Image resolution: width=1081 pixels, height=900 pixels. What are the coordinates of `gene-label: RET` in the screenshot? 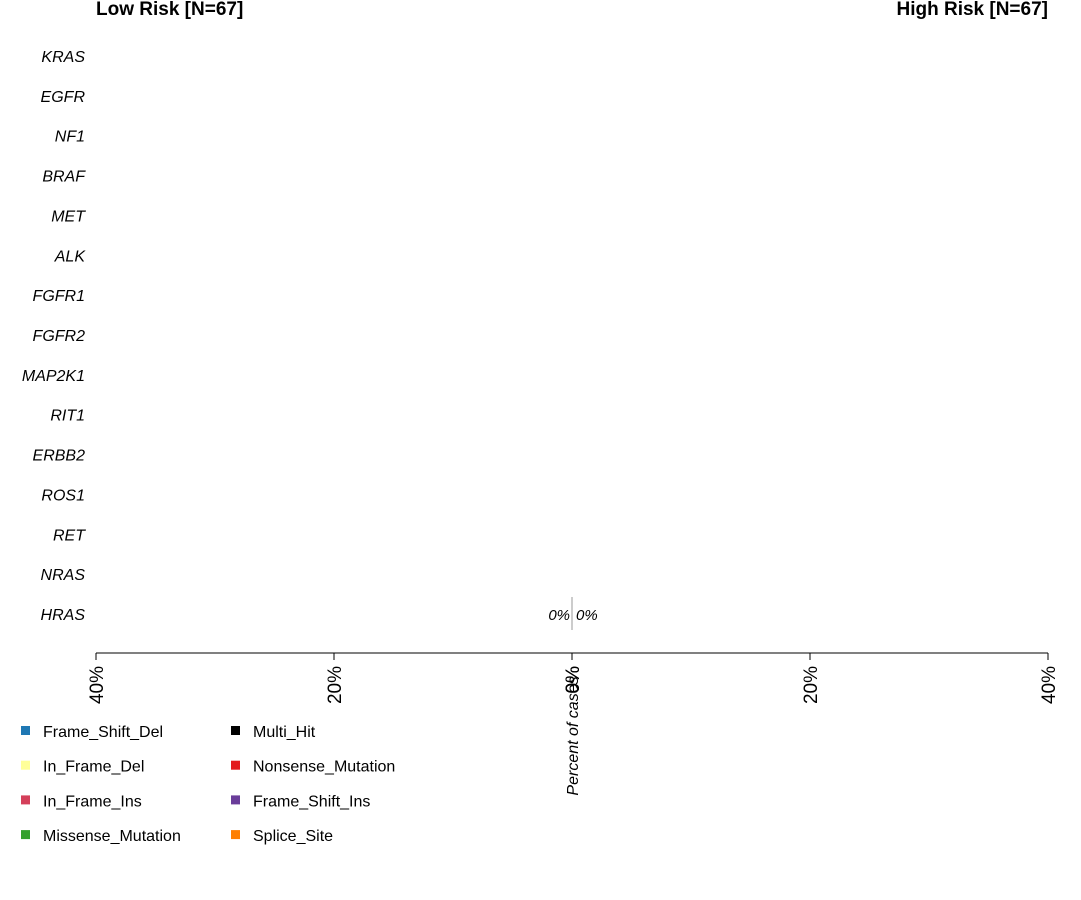 It's located at (69, 535).